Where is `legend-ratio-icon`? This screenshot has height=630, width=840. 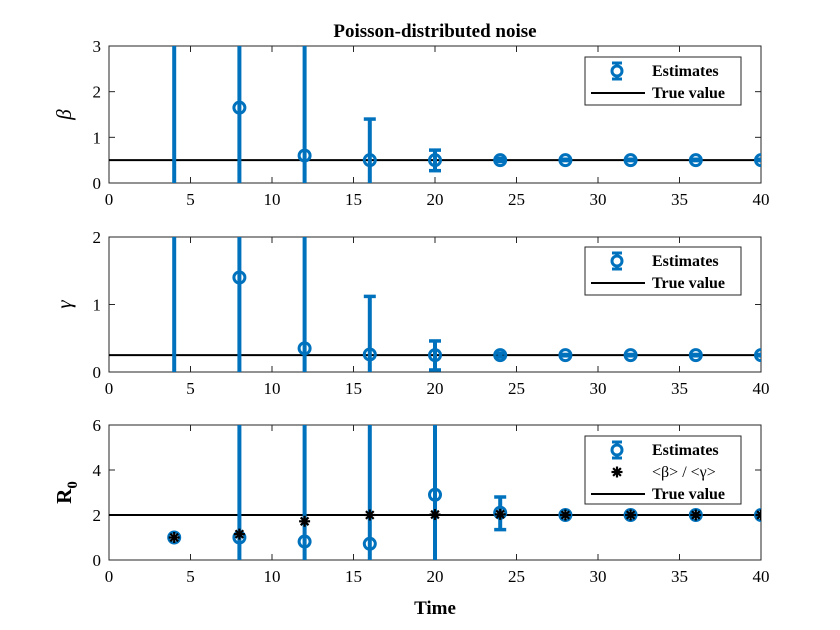 legend-ratio-icon is located at coordinates (617, 472).